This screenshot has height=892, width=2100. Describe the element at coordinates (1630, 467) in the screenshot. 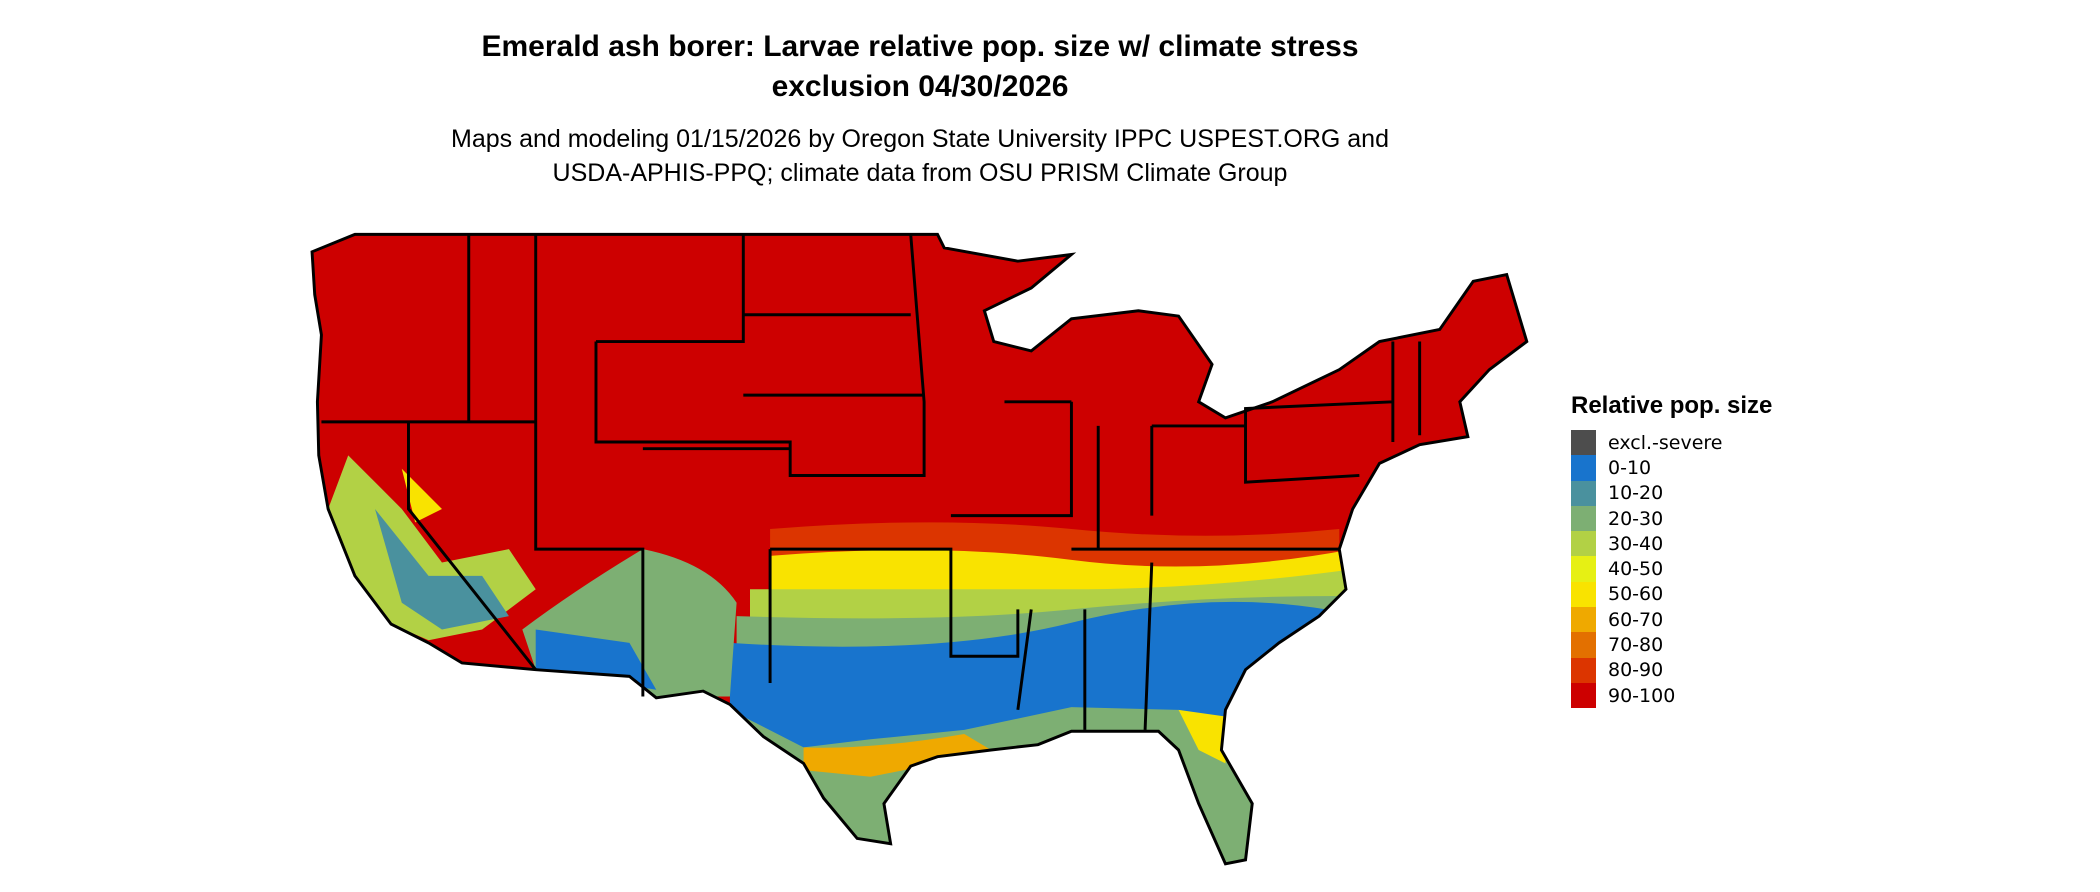

I see `legend-label: 0-10` at that location.